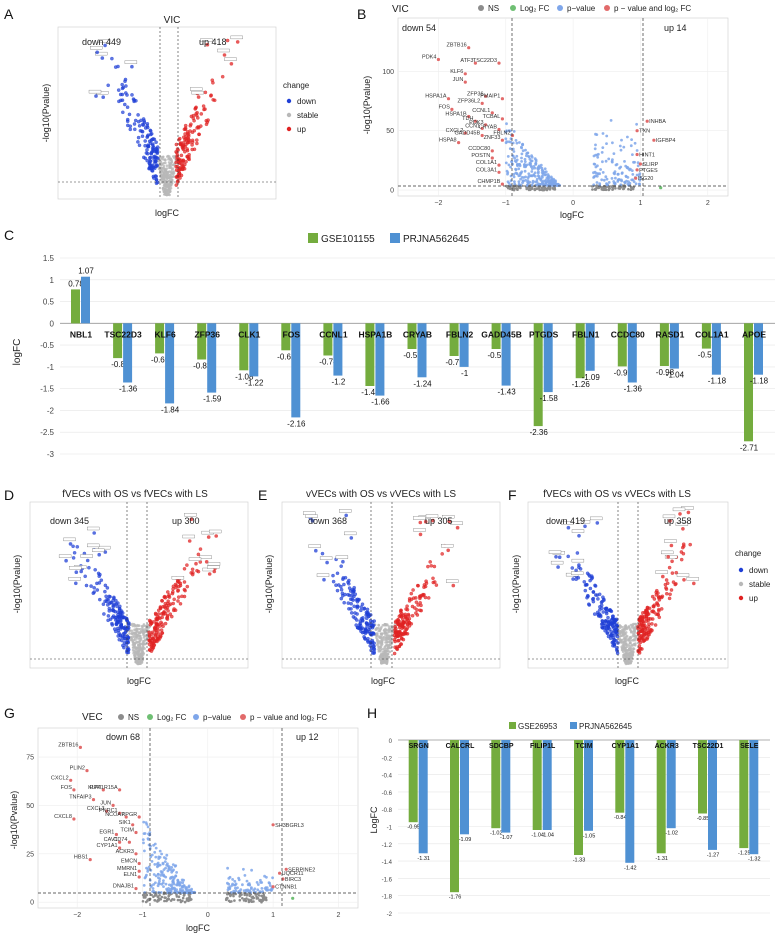 This screenshot has width=779, height=939. Describe the element at coordinates (370, 392) in the screenshot. I see `data-label: -1.44` at that location.